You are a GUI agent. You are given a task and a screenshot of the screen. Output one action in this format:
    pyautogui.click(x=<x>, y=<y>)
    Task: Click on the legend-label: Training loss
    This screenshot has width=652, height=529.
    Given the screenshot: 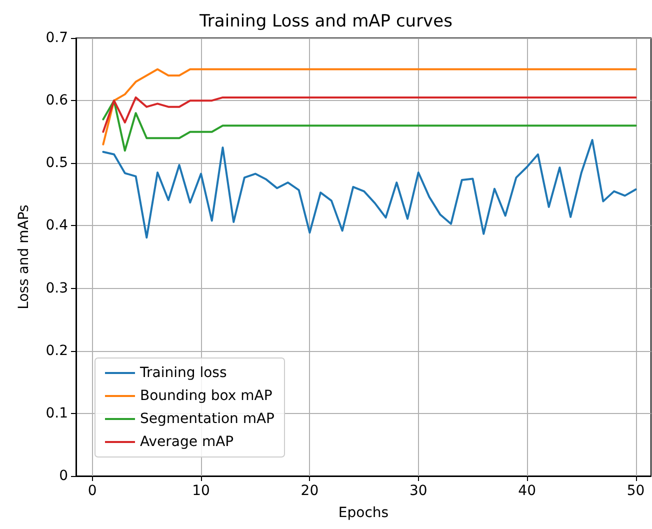 What is the action you would take?
    pyautogui.click(x=183, y=373)
    